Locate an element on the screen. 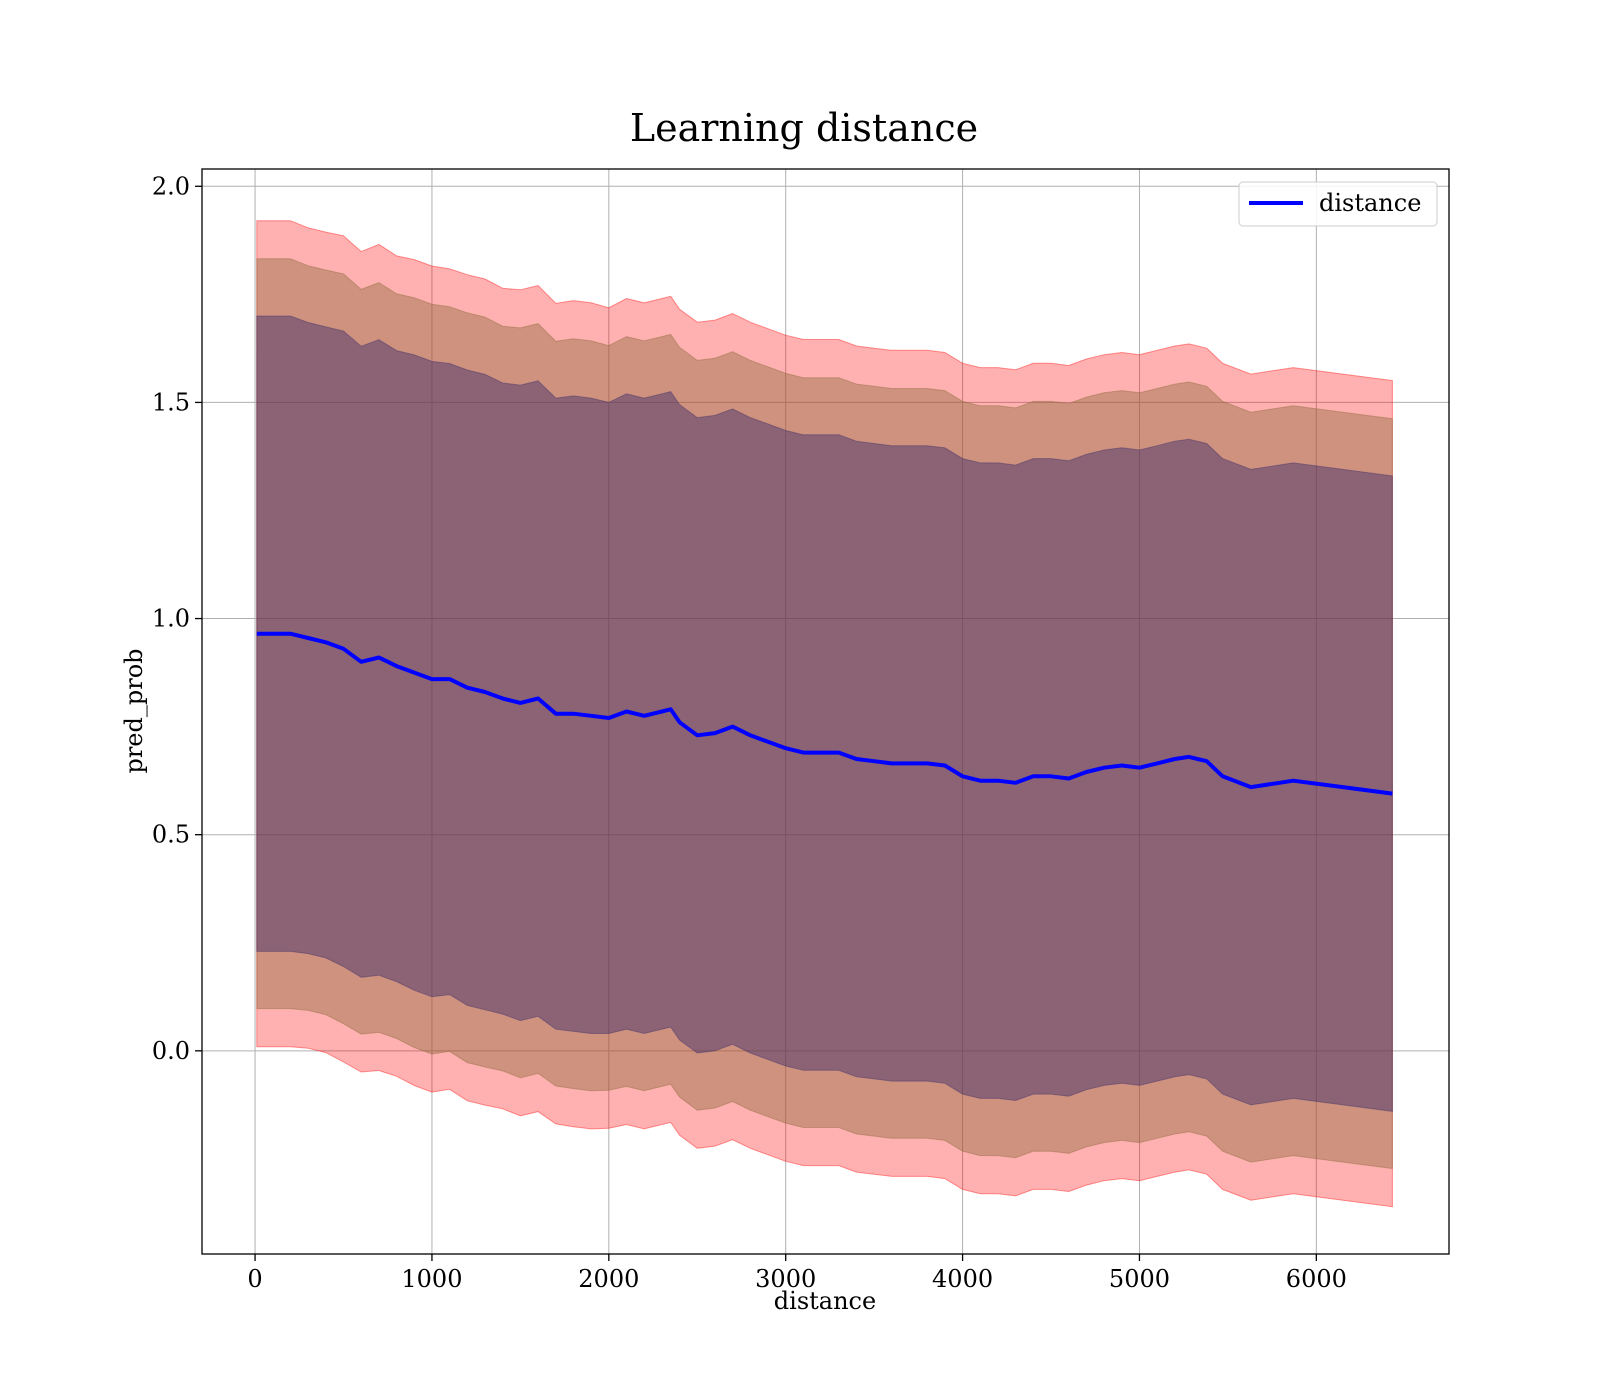 Image resolution: width=1600 pixels, height=1400 pixels. x-axis-ticks: 0 1000 2000 3000 4000 5000 6000 is located at coordinates (797, 1273).